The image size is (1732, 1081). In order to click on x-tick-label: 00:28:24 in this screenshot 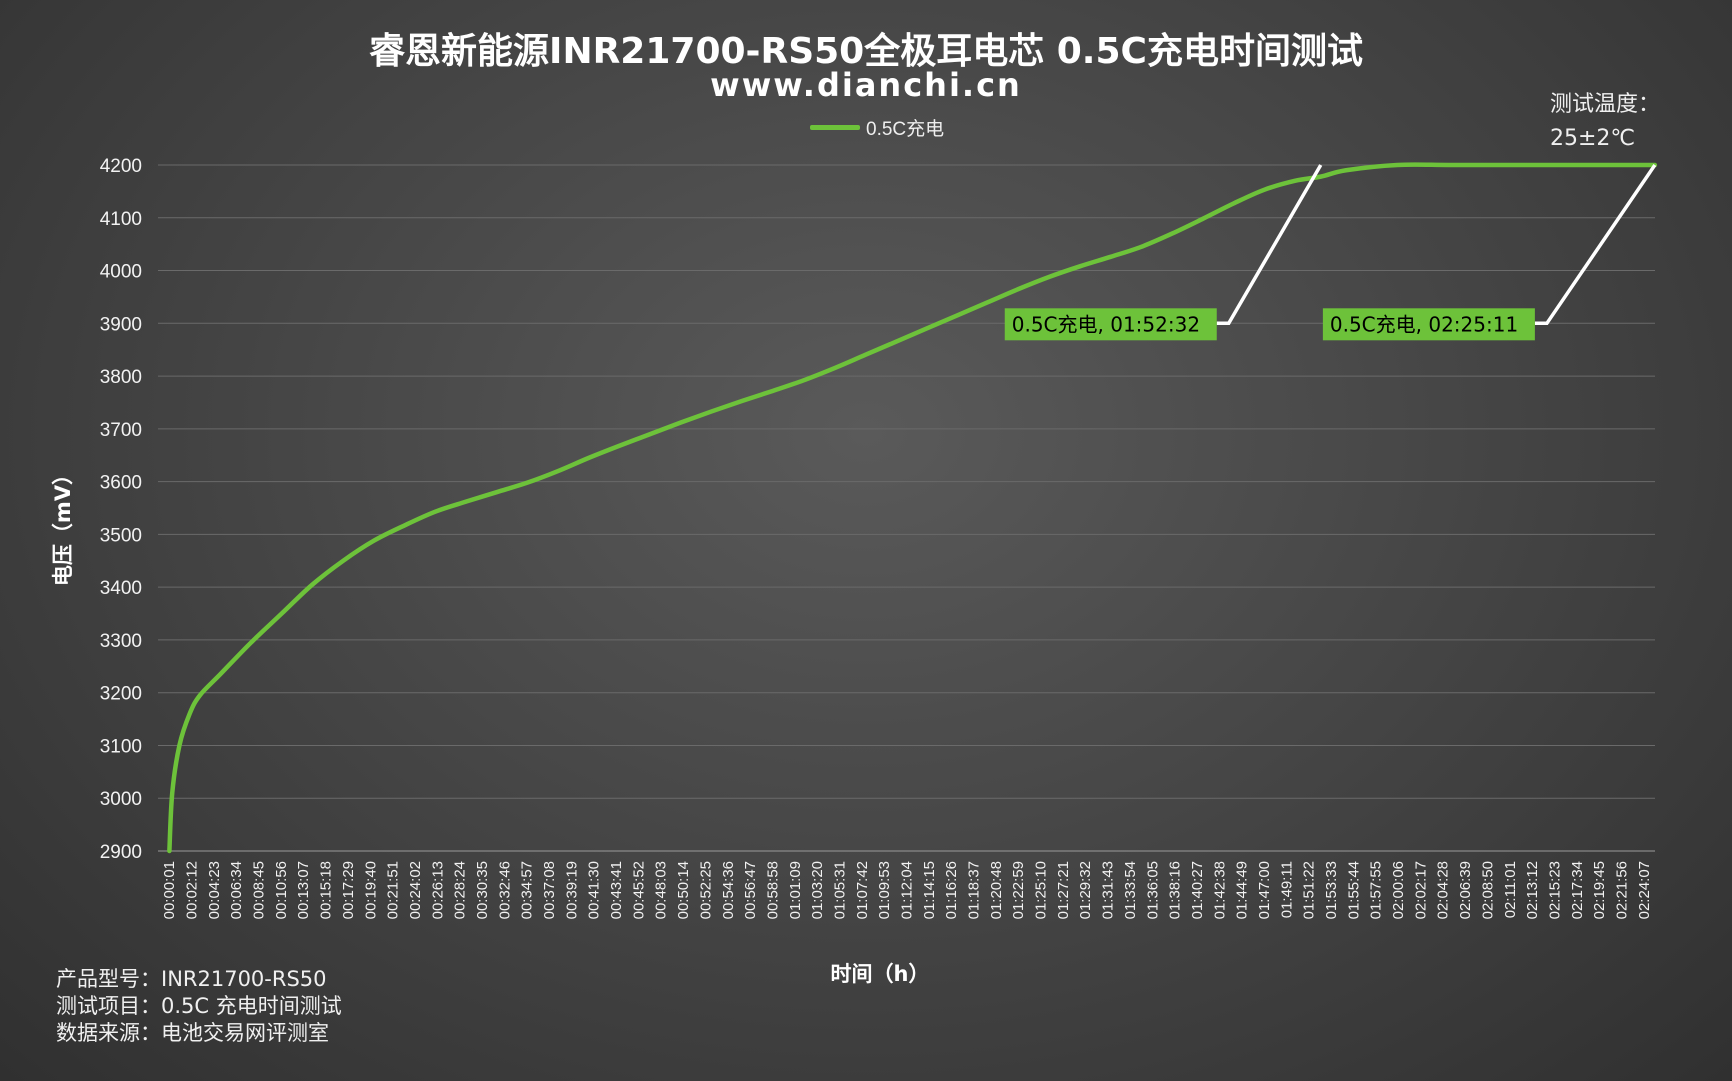, I will do `click(460, 890)`.